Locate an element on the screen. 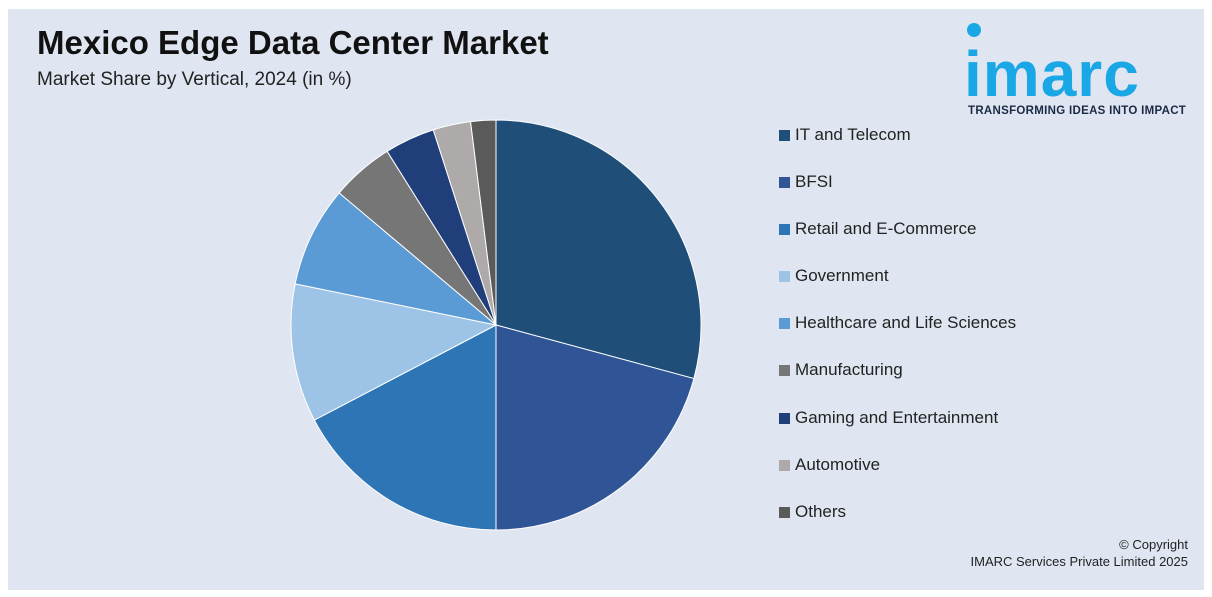 This screenshot has height=597, width=1212. legend-label: Retail and E-Commerce is located at coordinates (886, 229).